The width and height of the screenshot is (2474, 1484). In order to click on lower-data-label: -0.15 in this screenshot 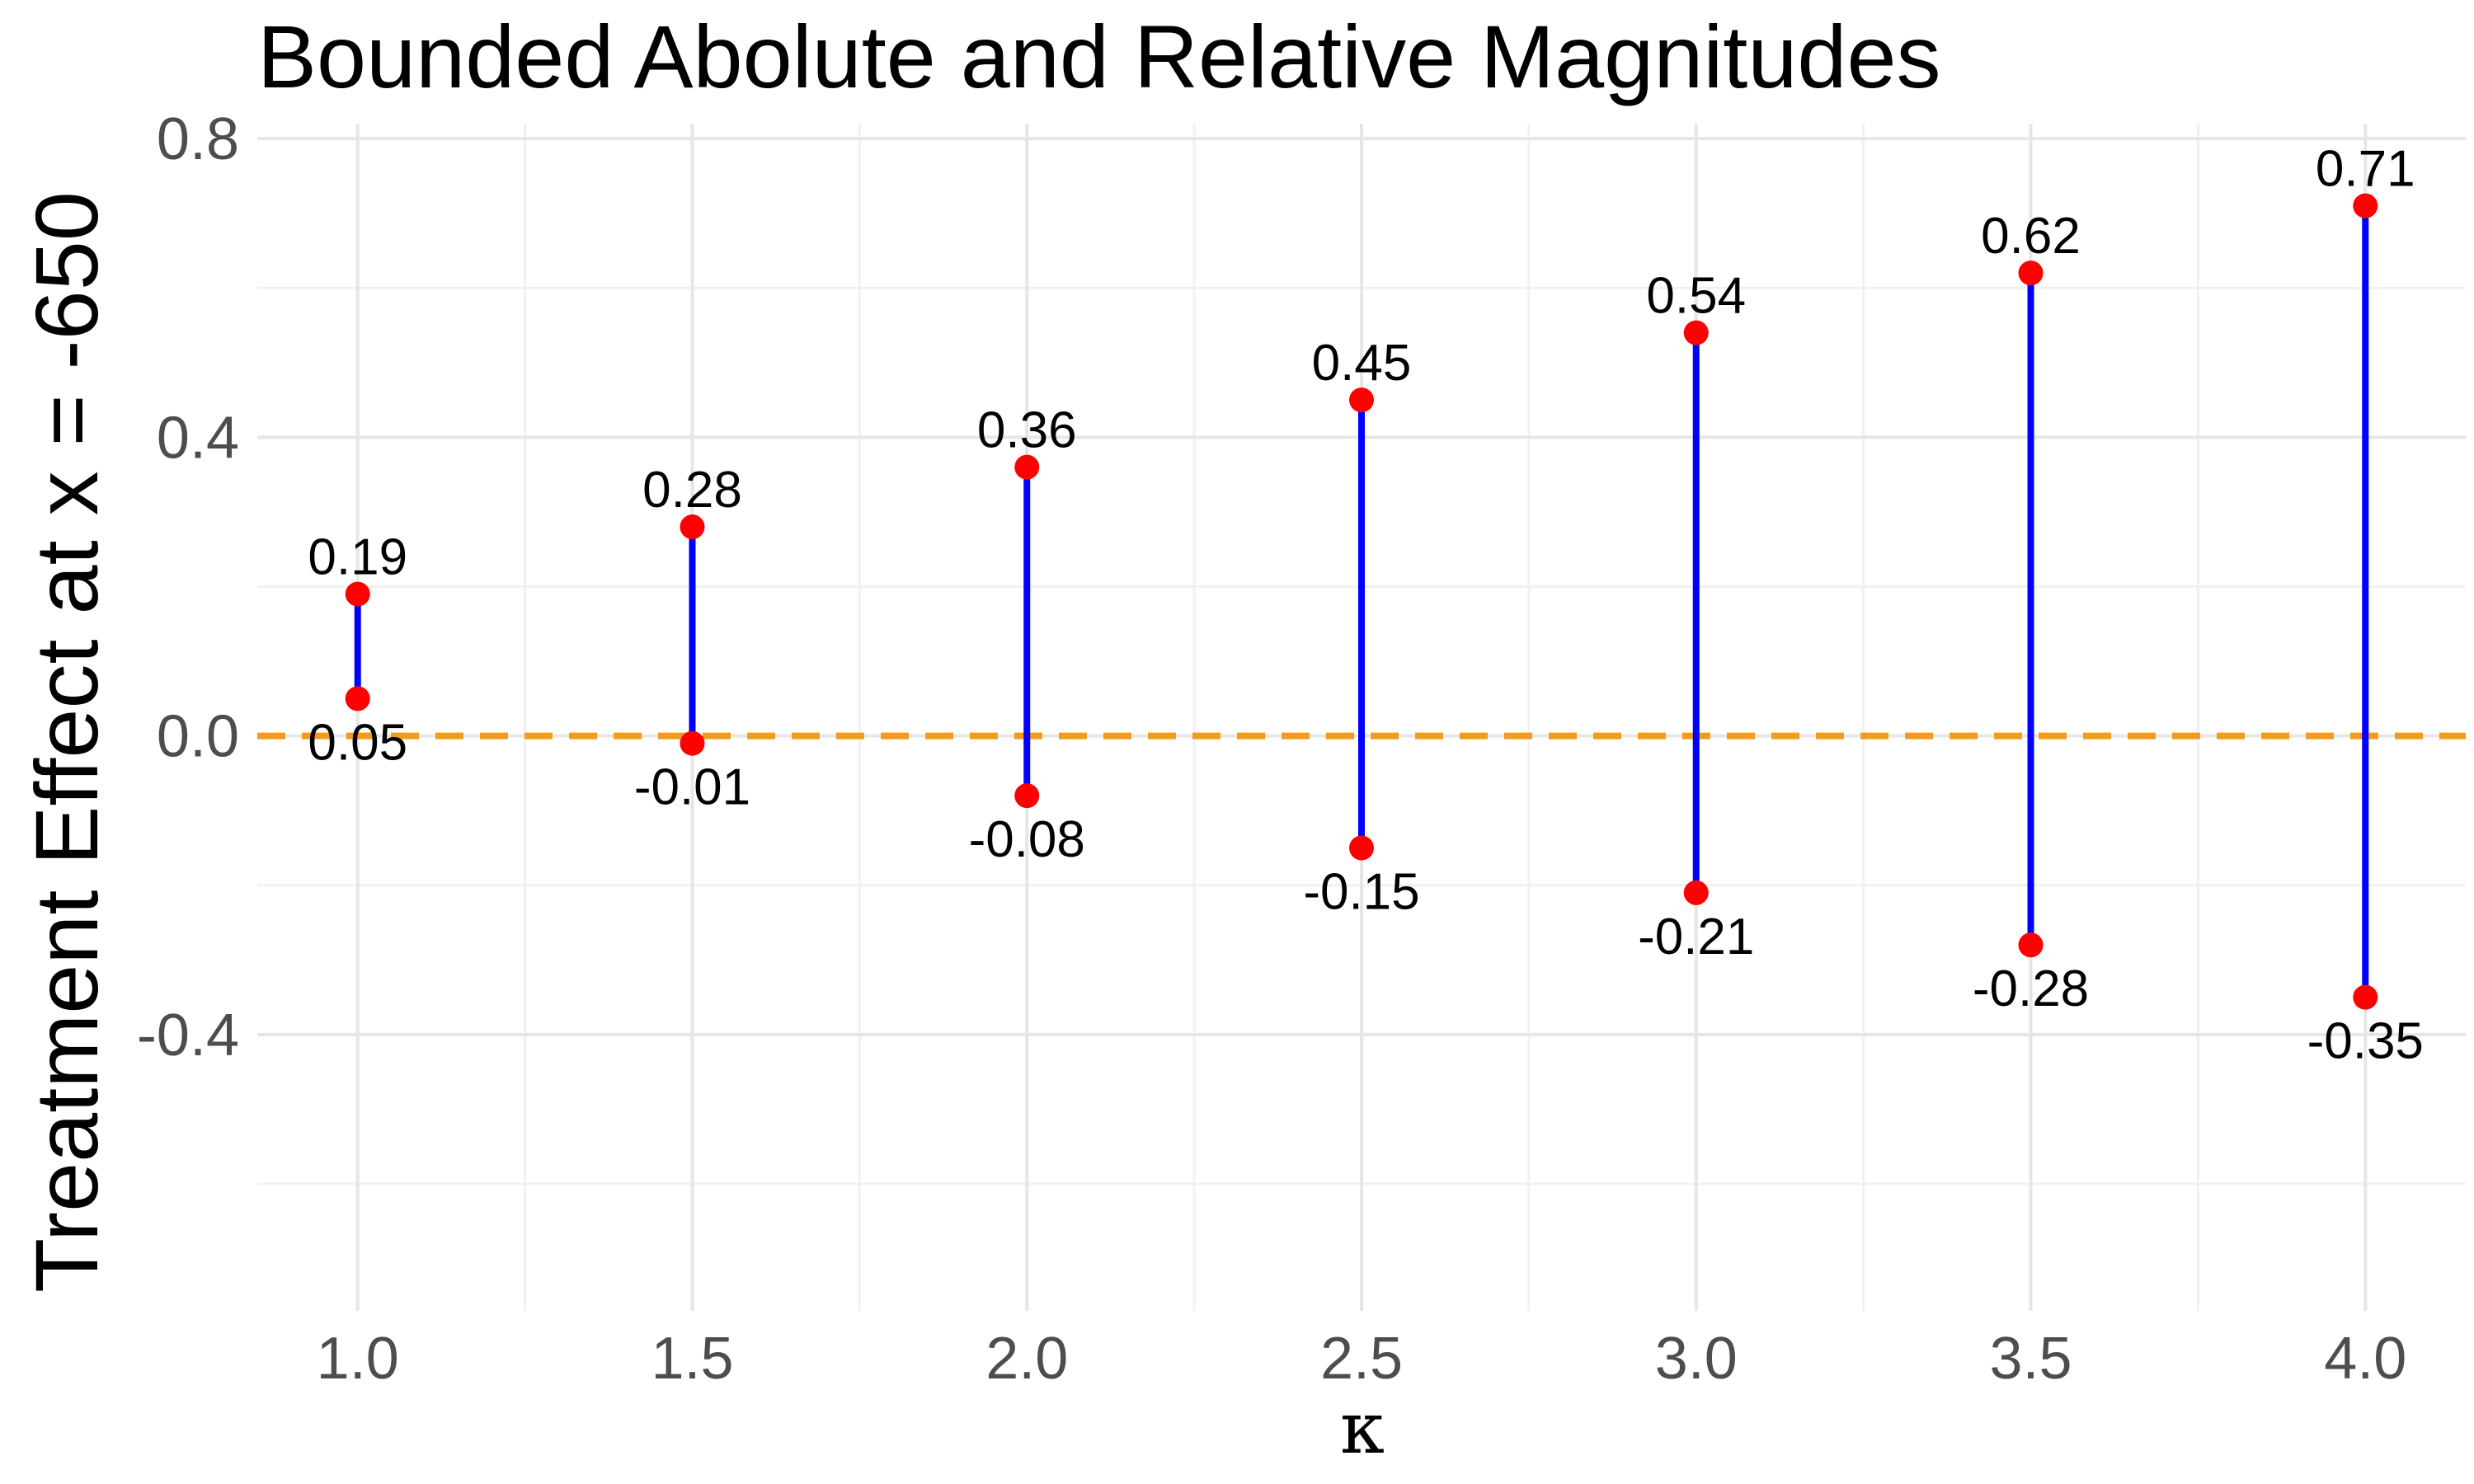, I will do `click(1361, 891)`.